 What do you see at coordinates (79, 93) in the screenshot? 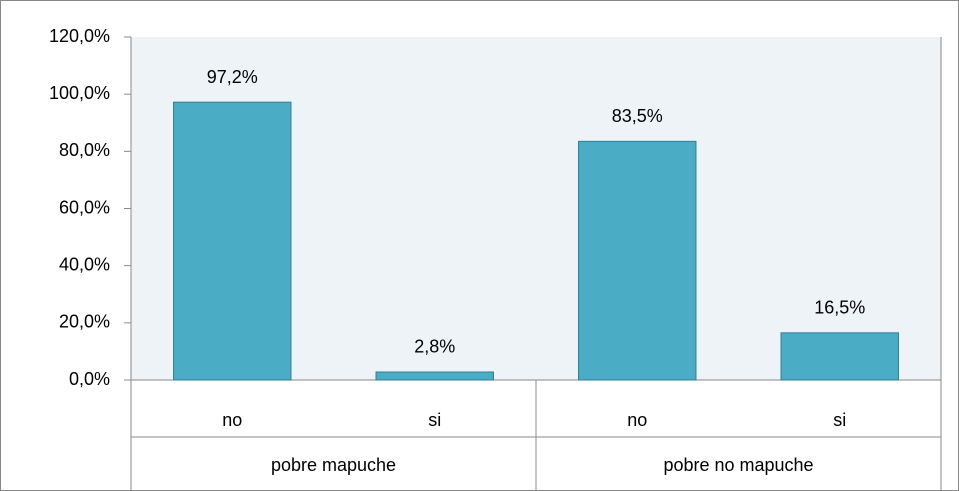
I see `y-tick-label: 100,0%` at bounding box center [79, 93].